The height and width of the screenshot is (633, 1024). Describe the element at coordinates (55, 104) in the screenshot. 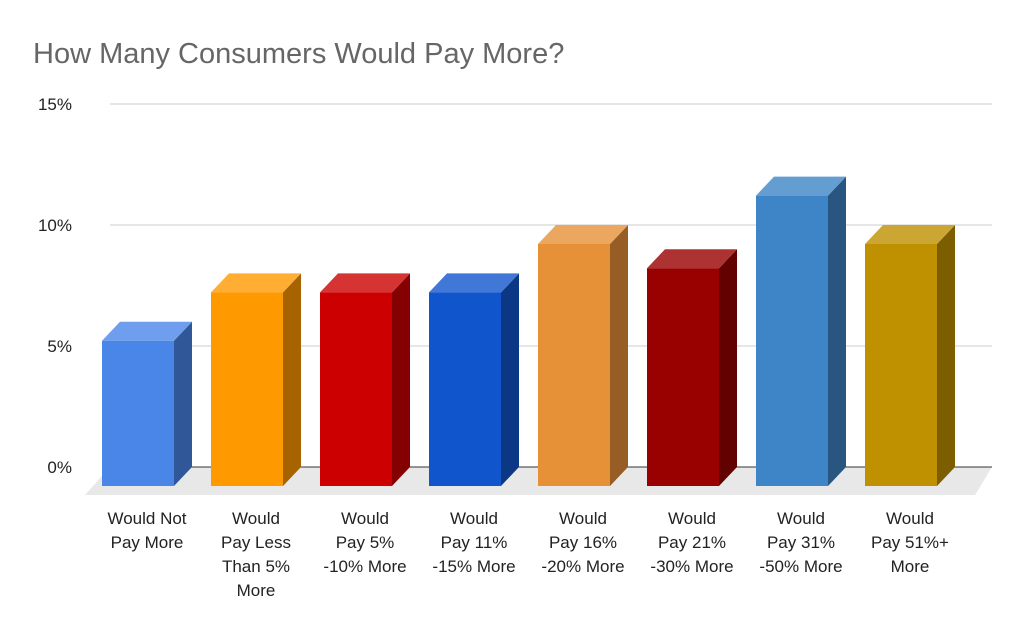

I see `y-tick-label: 15%` at that location.